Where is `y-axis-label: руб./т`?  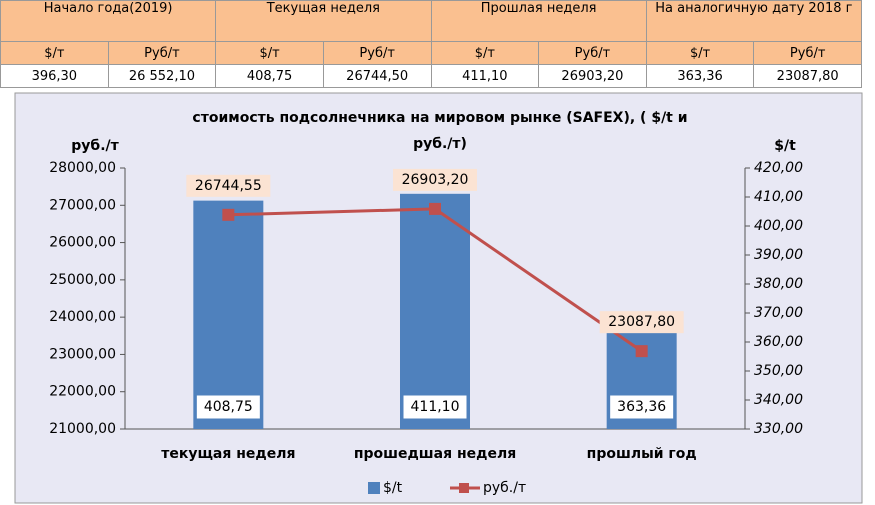
y-axis-label: руб./т is located at coordinates (95, 146).